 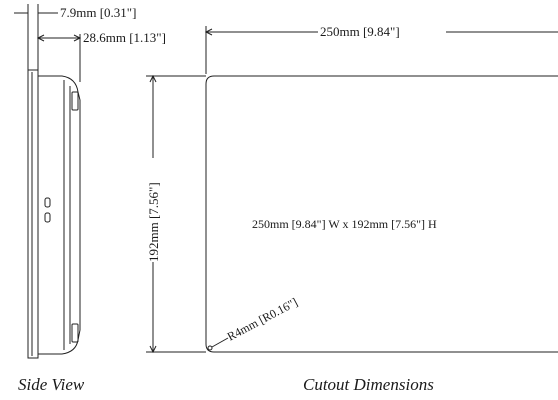 I want to click on front-bezel, so click(x=33, y=214).